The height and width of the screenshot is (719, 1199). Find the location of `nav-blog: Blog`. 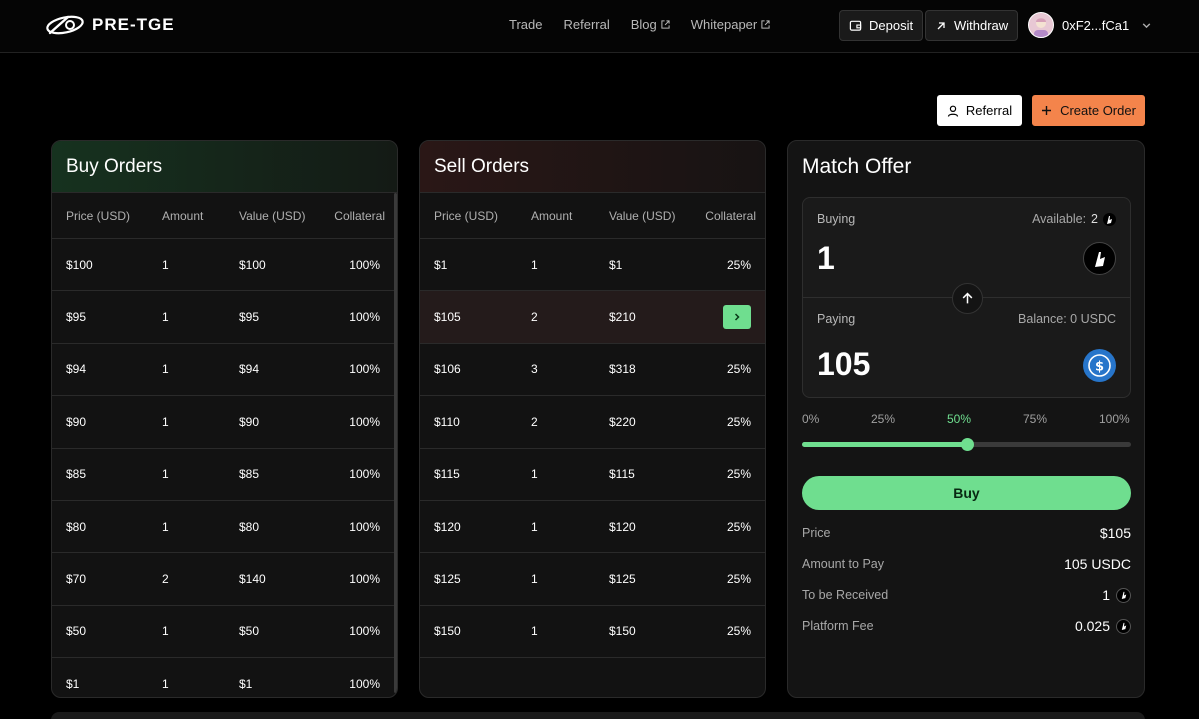

nav-blog: Blog is located at coordinates (650, 24).